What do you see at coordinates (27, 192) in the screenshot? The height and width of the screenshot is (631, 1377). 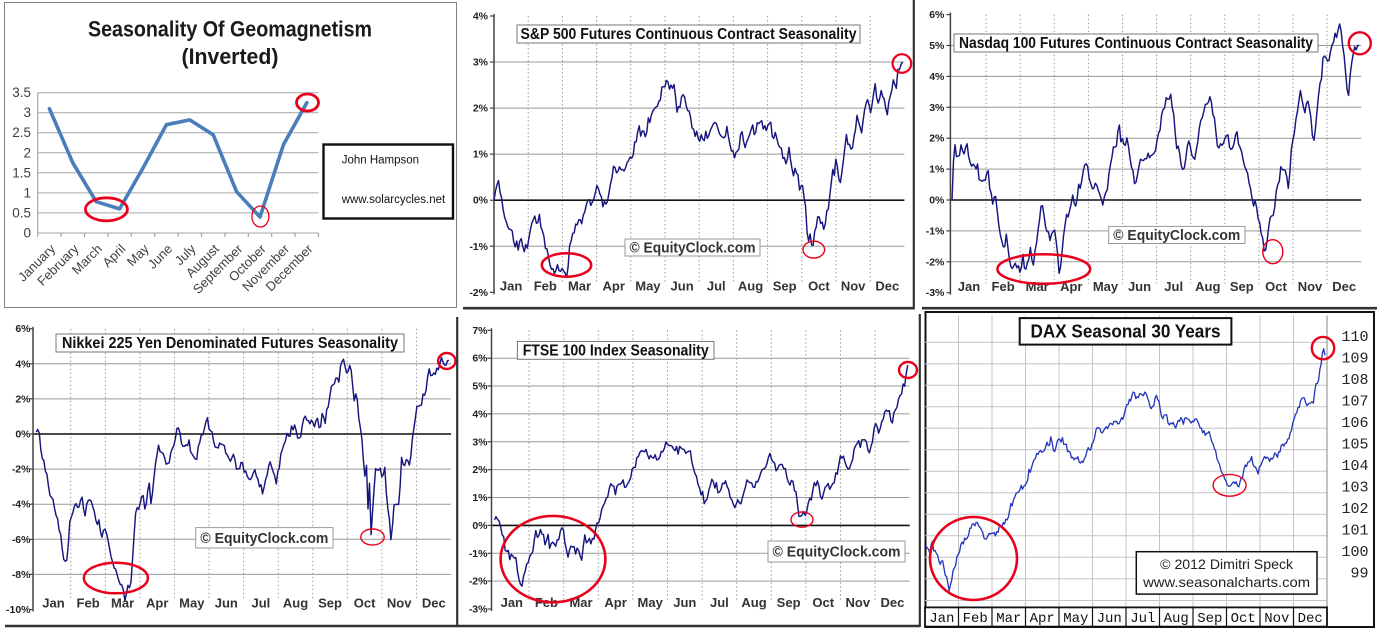 I see `svg-text: 1` at bounding box center [27, 192].